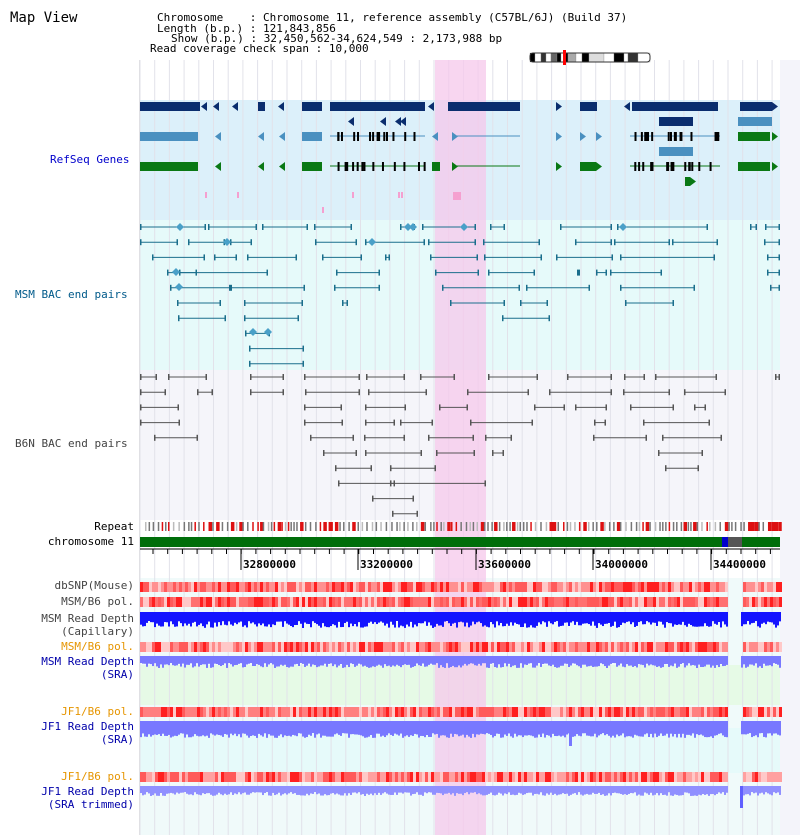  I want to click on span-key: Read coverage check span, so click(229, 48).